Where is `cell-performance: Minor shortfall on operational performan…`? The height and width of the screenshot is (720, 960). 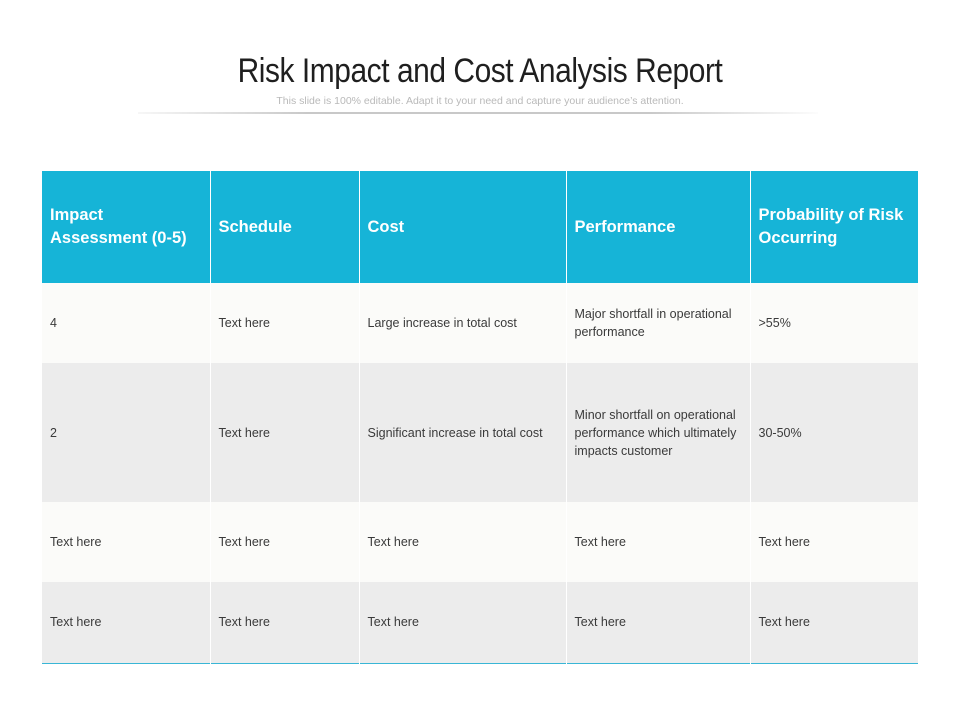 cell-performance: Minor shortfall on operational performan… is located at coordinates (657, 432).